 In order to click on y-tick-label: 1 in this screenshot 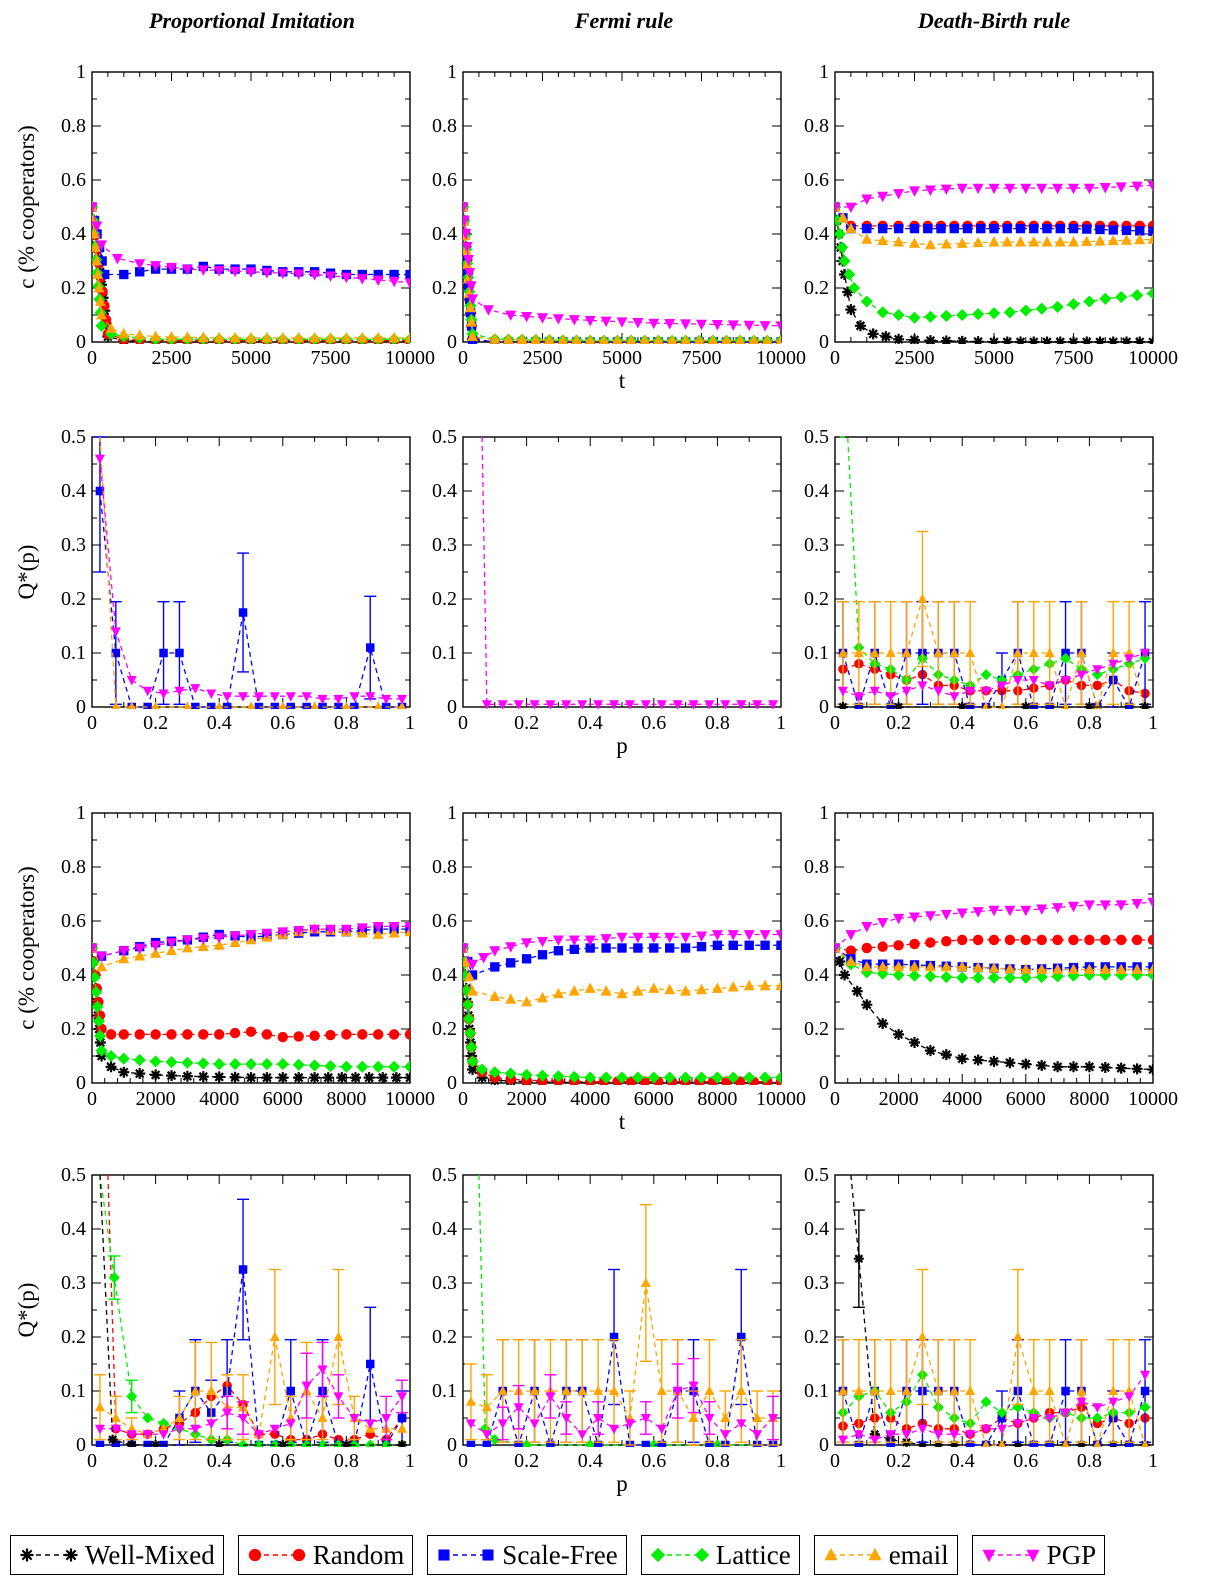, I will do `click(452, 72)`.